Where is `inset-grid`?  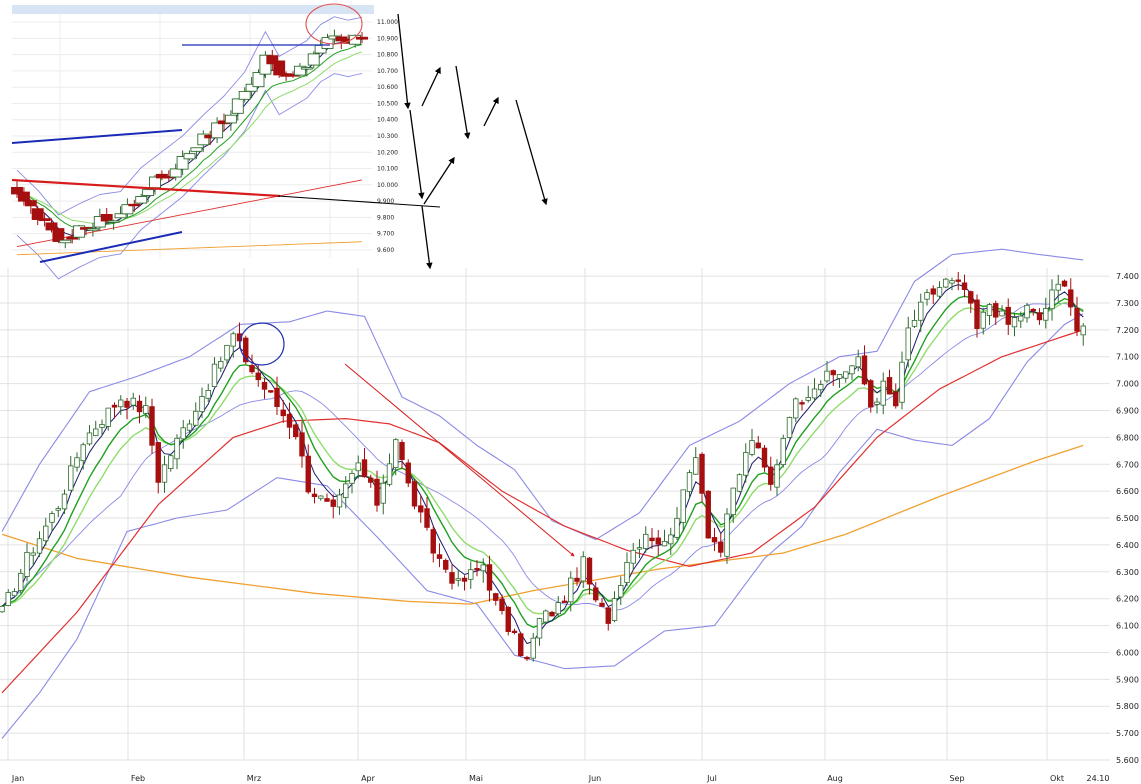 inset-grid is located at coordinates (192, 136).